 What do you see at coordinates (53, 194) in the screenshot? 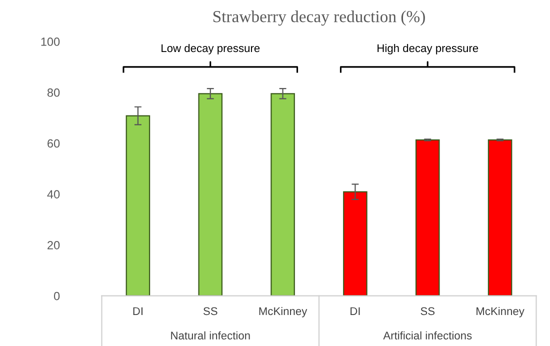
I see `y-tick-label: 40` at bounding box center [53, 194].